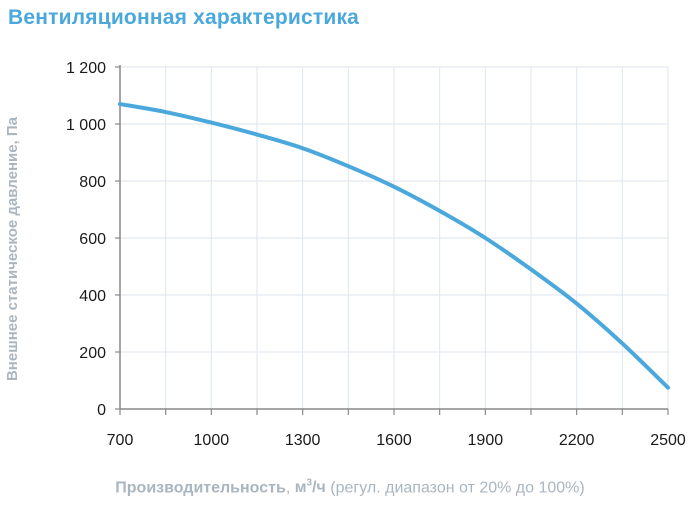  I want to click on x-axis-note: (регул. диапазон от 20% до 100%), so click(455, 488).